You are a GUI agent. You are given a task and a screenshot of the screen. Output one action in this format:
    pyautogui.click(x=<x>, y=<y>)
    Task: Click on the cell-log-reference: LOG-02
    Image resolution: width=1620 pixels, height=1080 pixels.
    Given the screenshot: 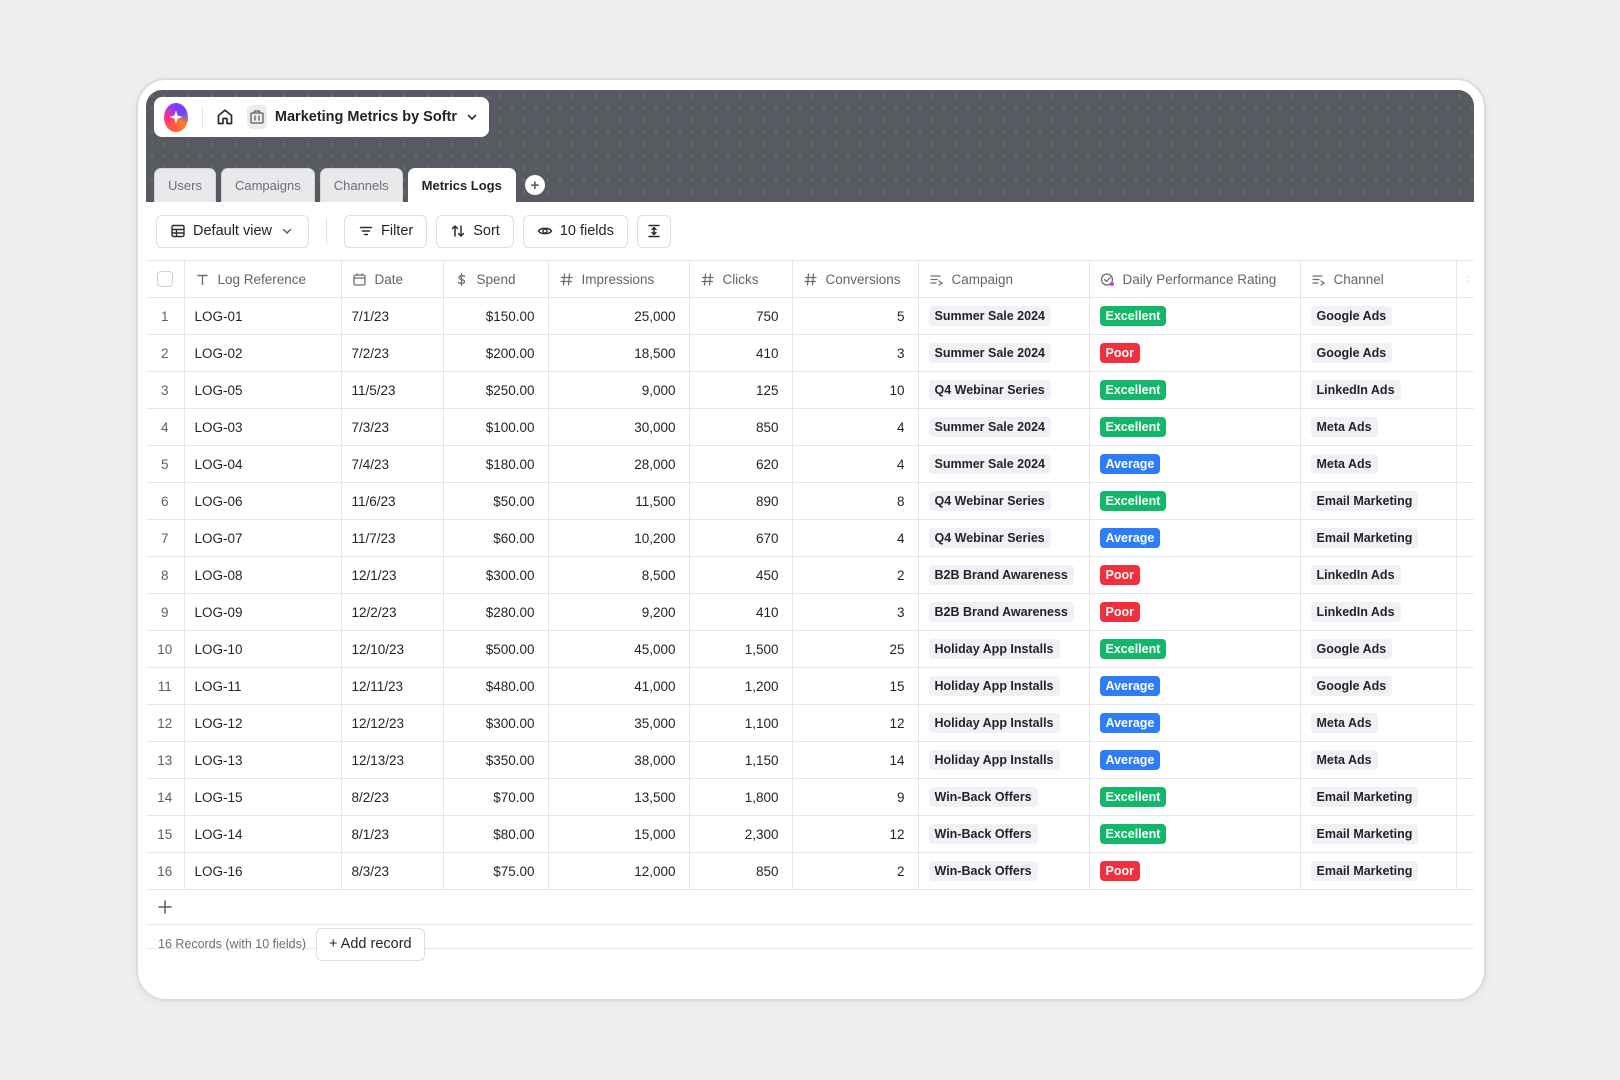 What is the action you would take?
    pyautogui.click(x=263, y=353)
    